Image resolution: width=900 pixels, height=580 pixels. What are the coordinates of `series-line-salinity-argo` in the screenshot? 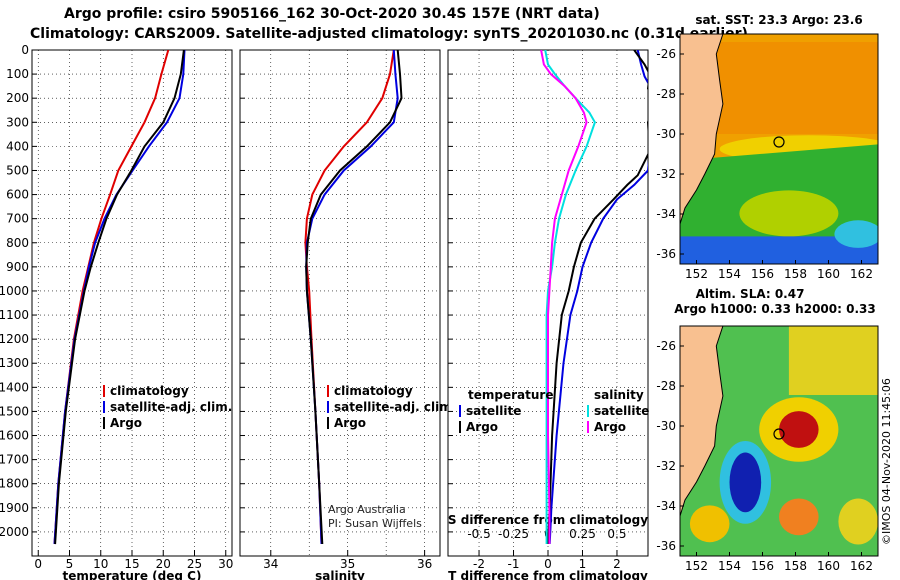 It's located at (564, 297).